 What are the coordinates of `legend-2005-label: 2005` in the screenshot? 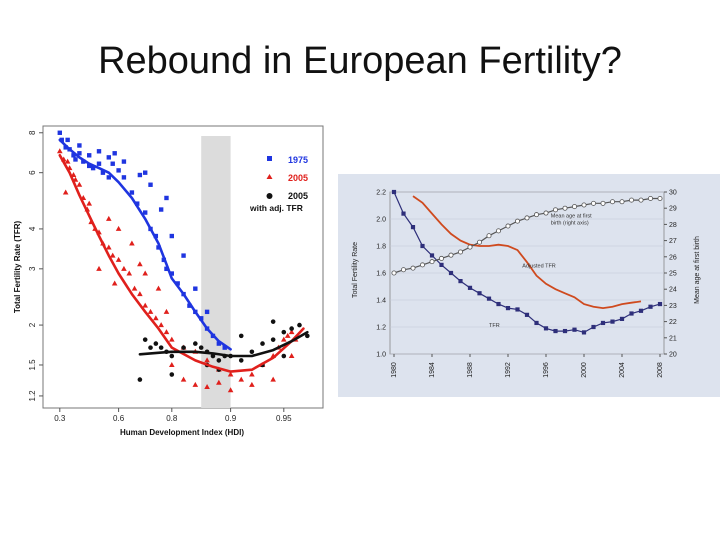 It's located at (298, 178).